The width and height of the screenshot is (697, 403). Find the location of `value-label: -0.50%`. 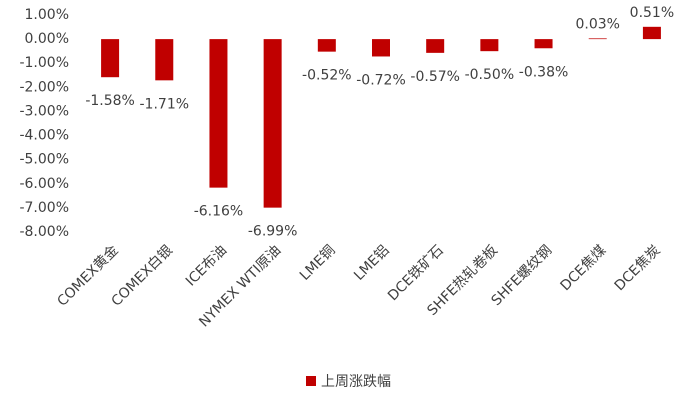

value-label: -0.50% is located at coordinates (490, 75).